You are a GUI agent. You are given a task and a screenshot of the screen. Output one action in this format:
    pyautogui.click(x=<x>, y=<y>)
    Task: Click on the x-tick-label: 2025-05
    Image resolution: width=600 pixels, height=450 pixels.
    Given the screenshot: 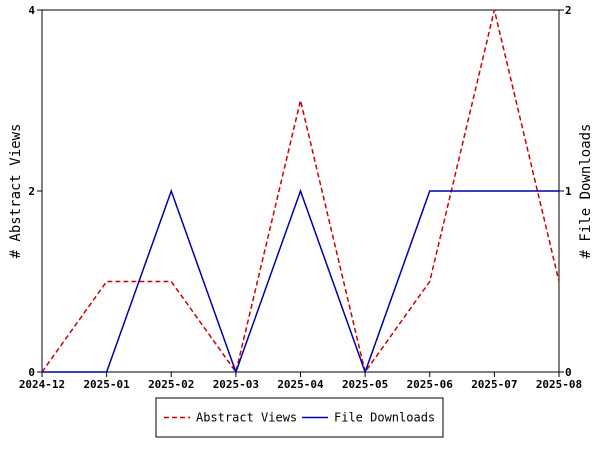 What is the action you would take?
    pyautogui.click(x=365, y=384)
    